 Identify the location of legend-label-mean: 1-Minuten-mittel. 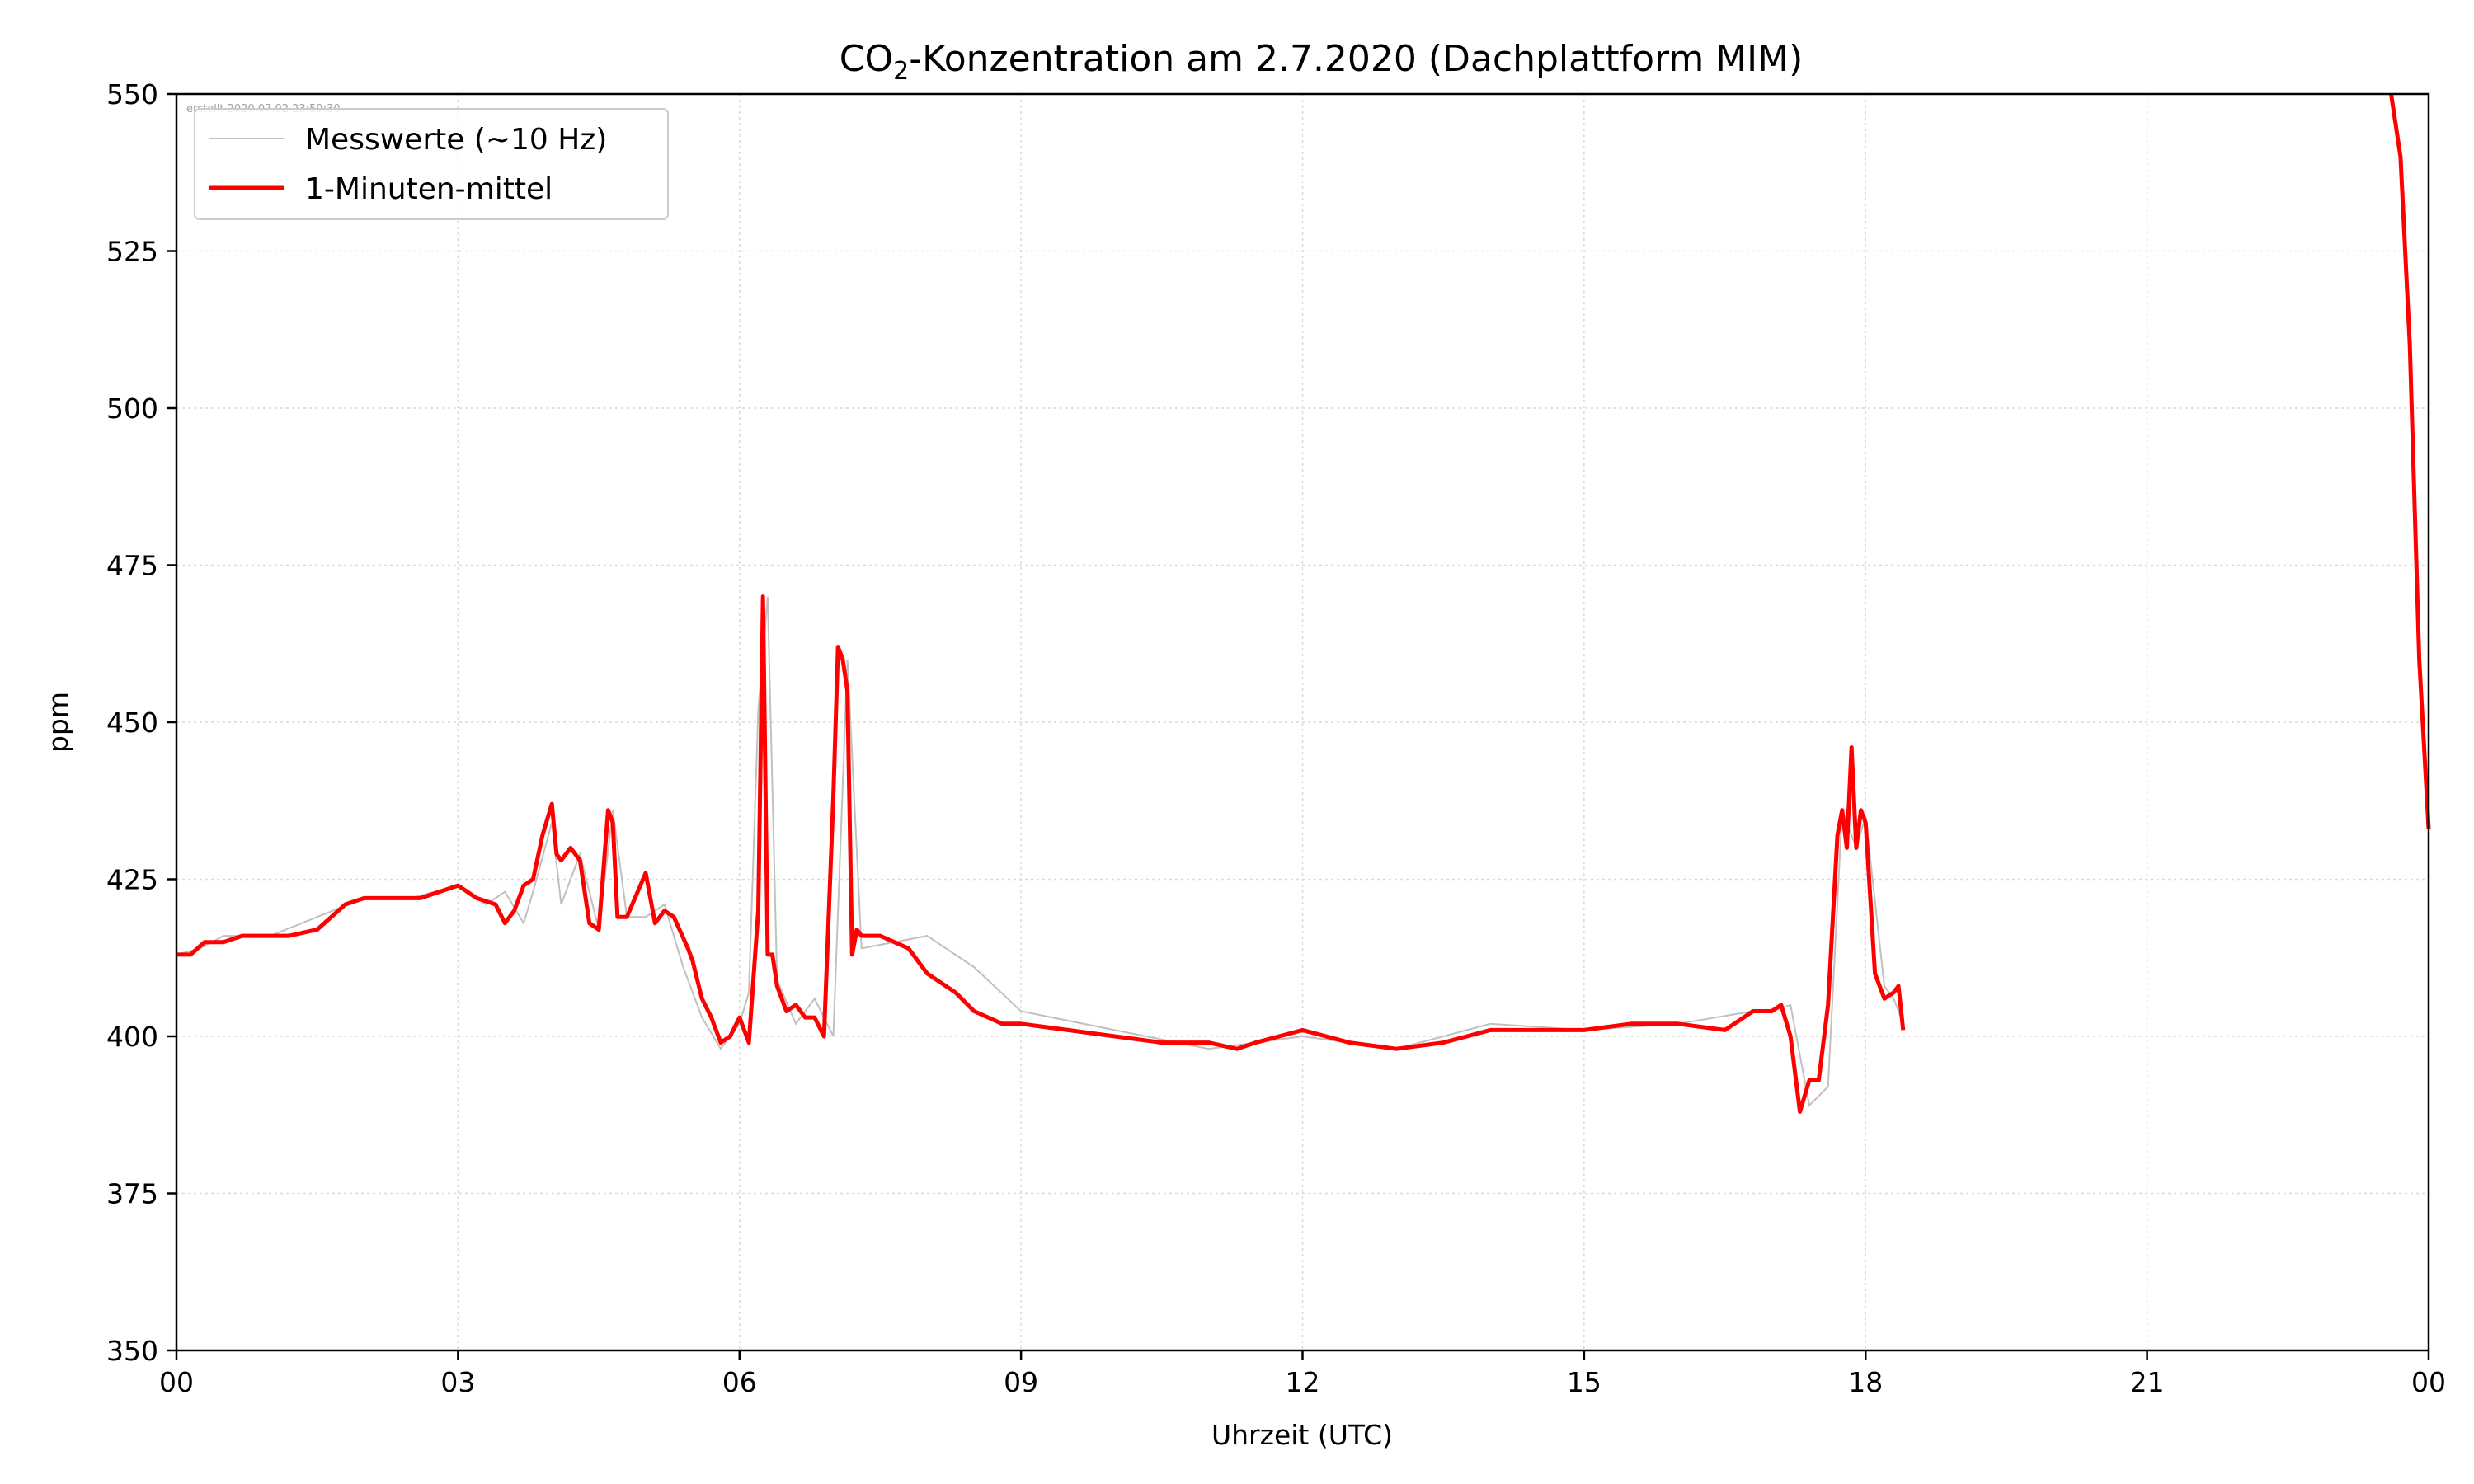
(429, 189).